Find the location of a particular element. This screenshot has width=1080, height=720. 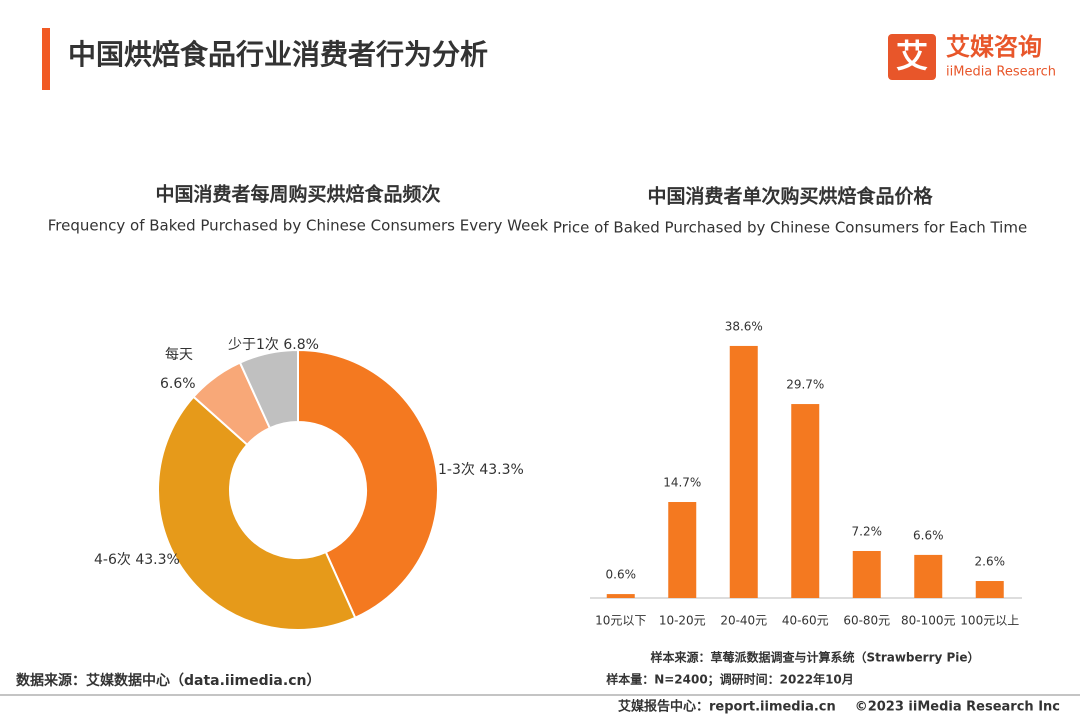

source: 数据来源：艾媒数据中心（data.iimedia.cn） is located at coordinates (168, 680).